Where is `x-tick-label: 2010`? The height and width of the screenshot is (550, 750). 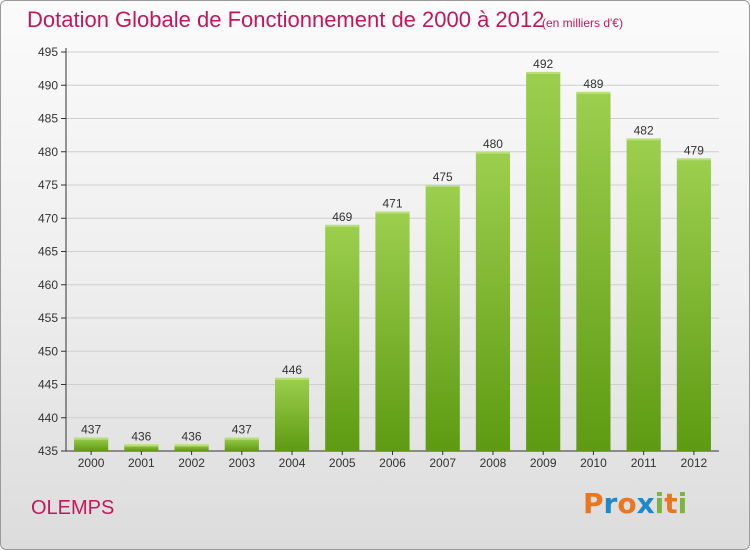 x-tick-label: 2010 is located at coordinates (593, 463).